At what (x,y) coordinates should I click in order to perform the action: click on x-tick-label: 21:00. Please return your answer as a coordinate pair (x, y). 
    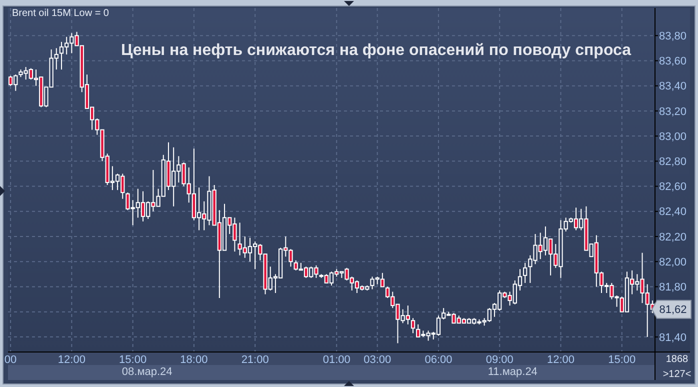
    Looking at the image, I should click on (255, 360).